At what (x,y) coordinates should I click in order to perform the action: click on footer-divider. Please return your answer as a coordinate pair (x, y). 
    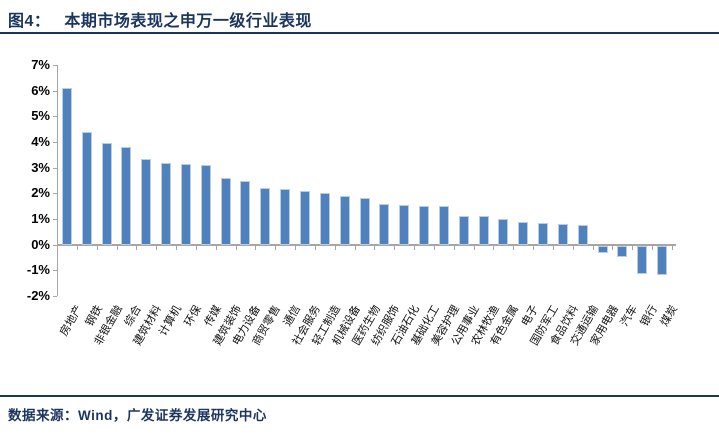
    Looking at the image, I should click on (359, 396).